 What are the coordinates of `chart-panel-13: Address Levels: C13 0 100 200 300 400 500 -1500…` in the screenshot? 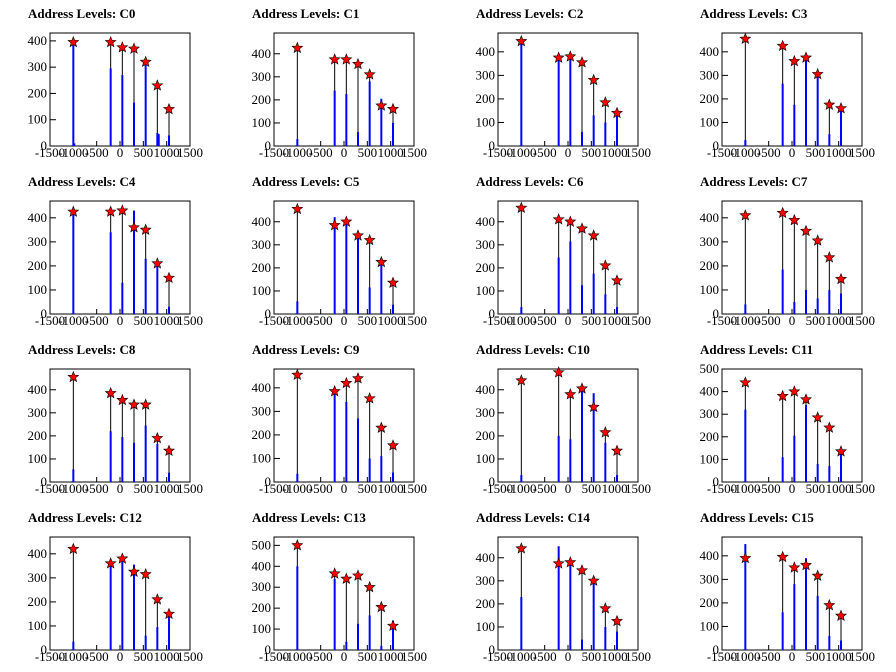 It's located at (340, 587).